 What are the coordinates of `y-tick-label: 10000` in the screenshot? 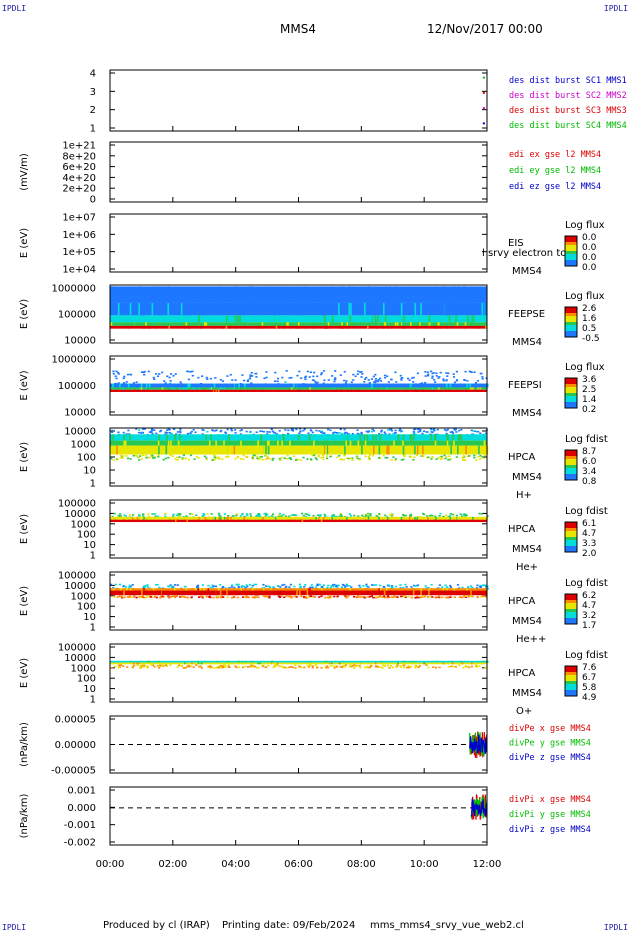 It's located at (80, 432).